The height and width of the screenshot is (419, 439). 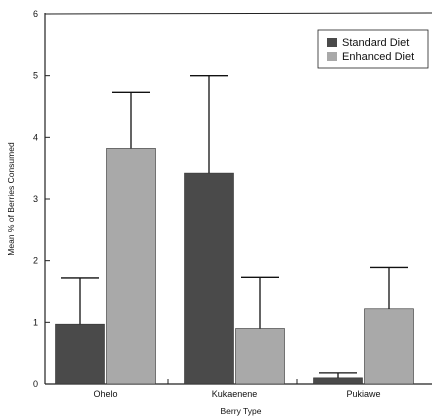 I want to click on x-tick-label: Kukaenene, so click(x=235, y=394).